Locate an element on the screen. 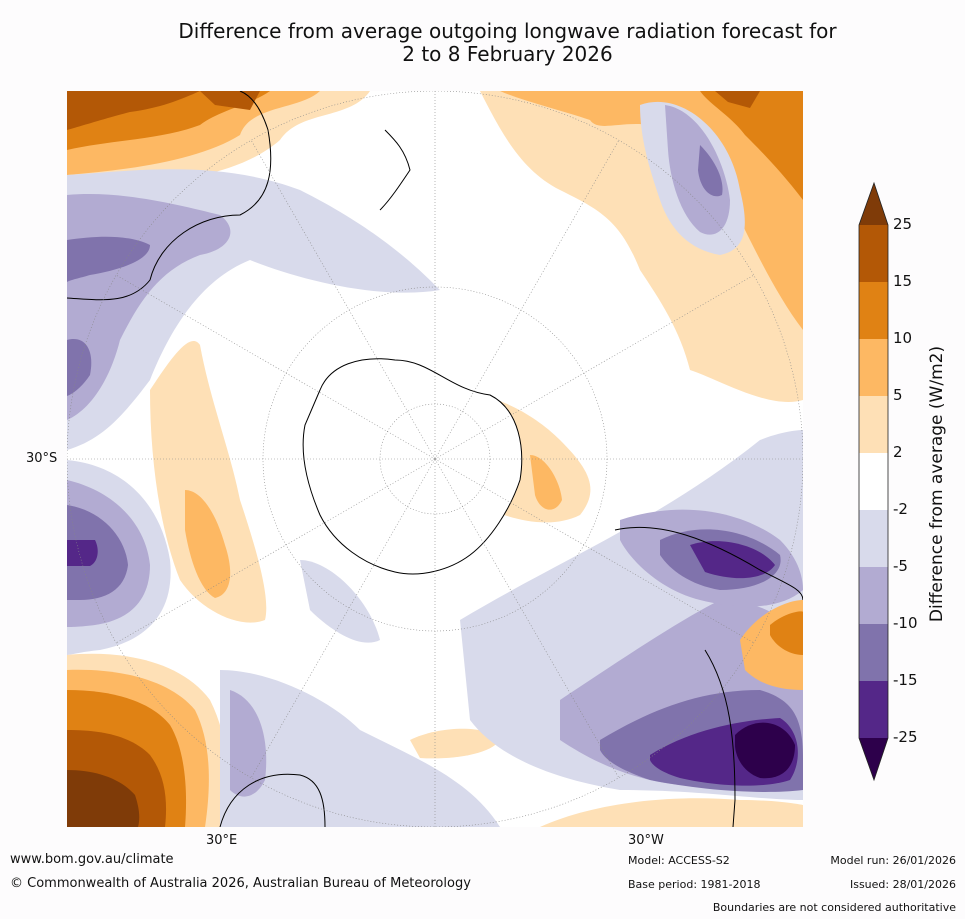 Image resolution: width=965 pixels, height=919 pixels. colorbar-tick-15: 15 is located at coordinates (903, 281).